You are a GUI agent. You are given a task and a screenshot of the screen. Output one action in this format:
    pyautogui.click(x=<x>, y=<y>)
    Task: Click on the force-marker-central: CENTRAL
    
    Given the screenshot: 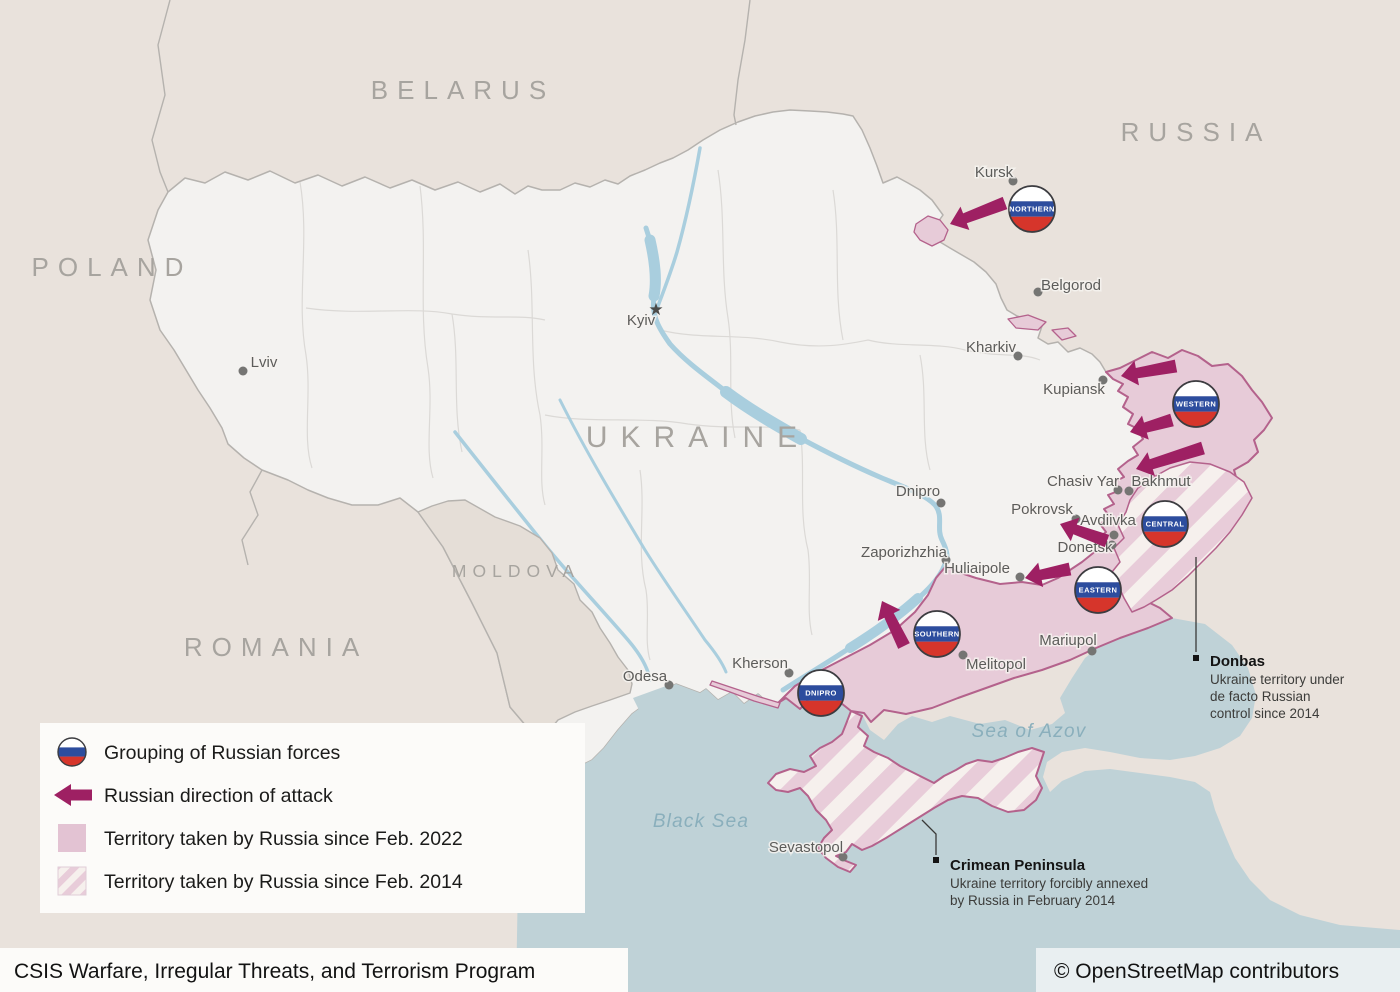 What is the action you would take?
    pyautogui.click(x=1165, y=524)
    